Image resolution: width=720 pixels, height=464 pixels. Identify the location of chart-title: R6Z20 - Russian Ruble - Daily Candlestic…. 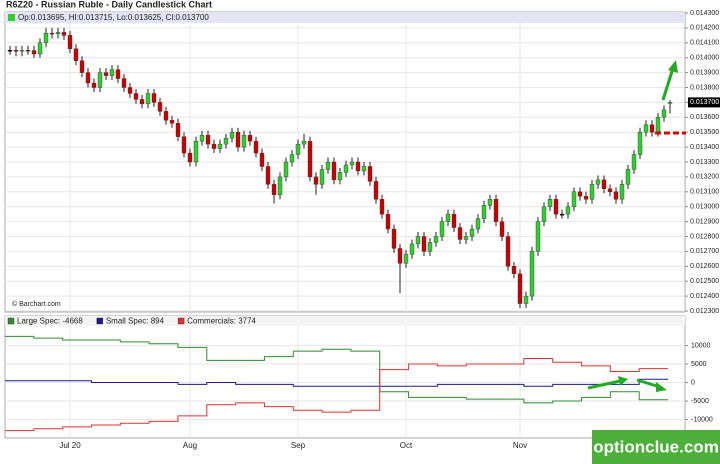
(109, 4).